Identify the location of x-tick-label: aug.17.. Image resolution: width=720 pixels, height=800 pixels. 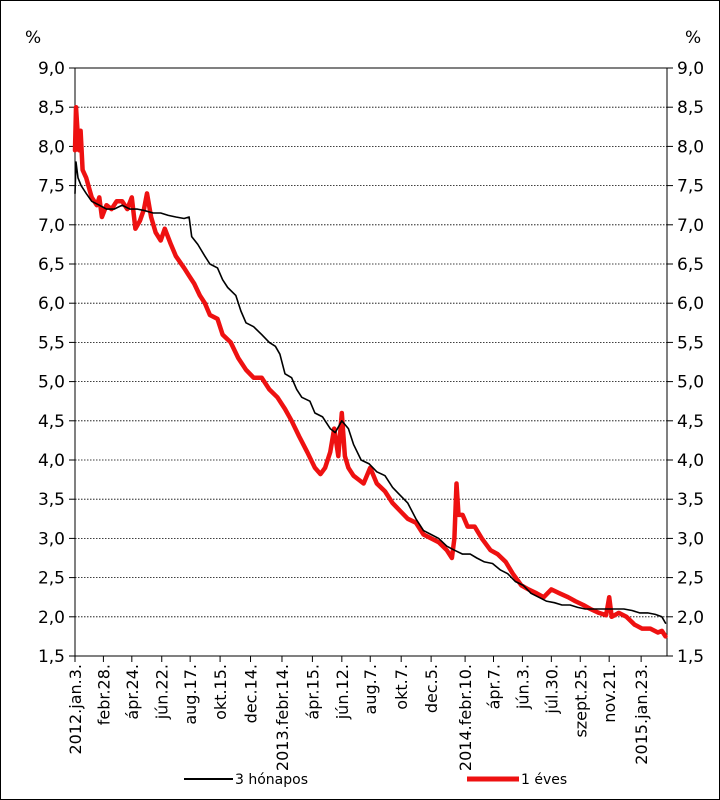
(190, 694).